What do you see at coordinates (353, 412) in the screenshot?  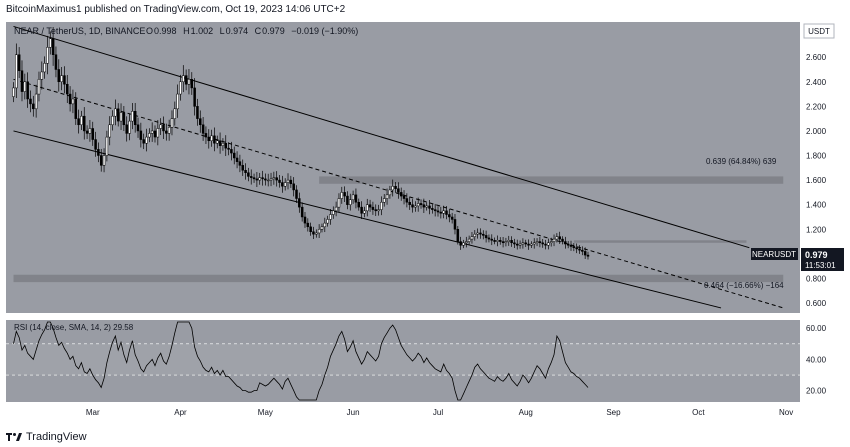 I see `time-tick-label: Jun` at bounding box center [353, 412].